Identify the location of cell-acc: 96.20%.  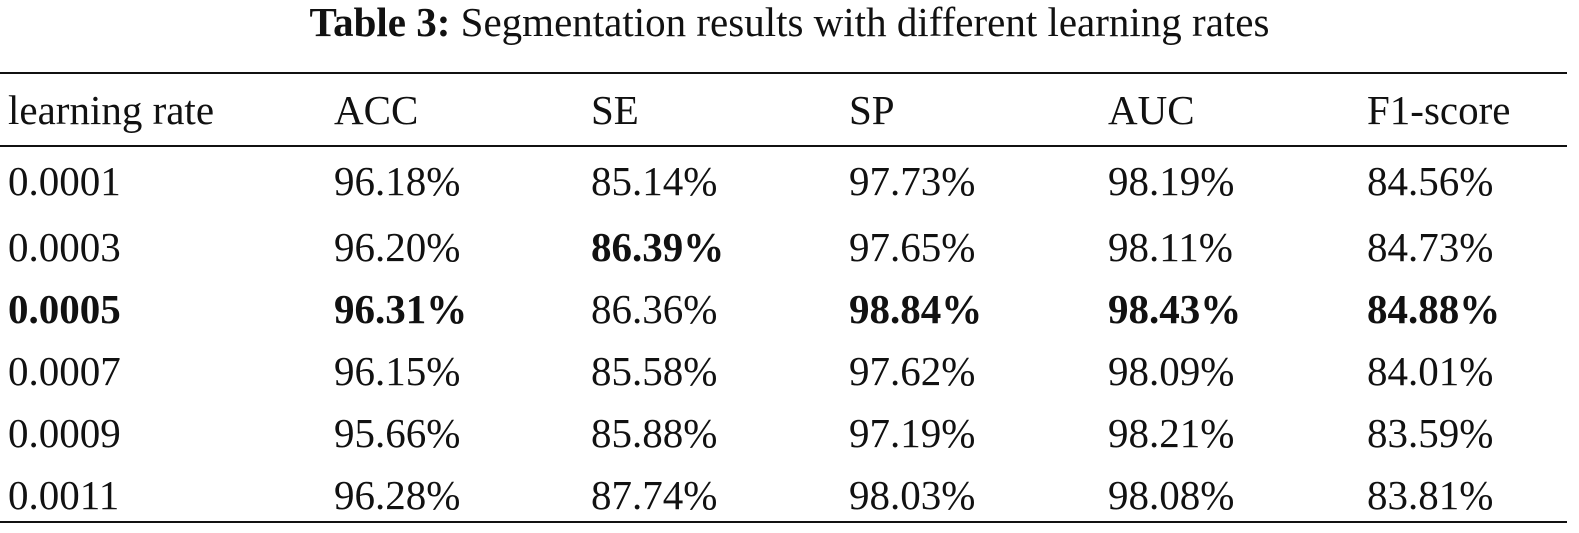
(397, 247).